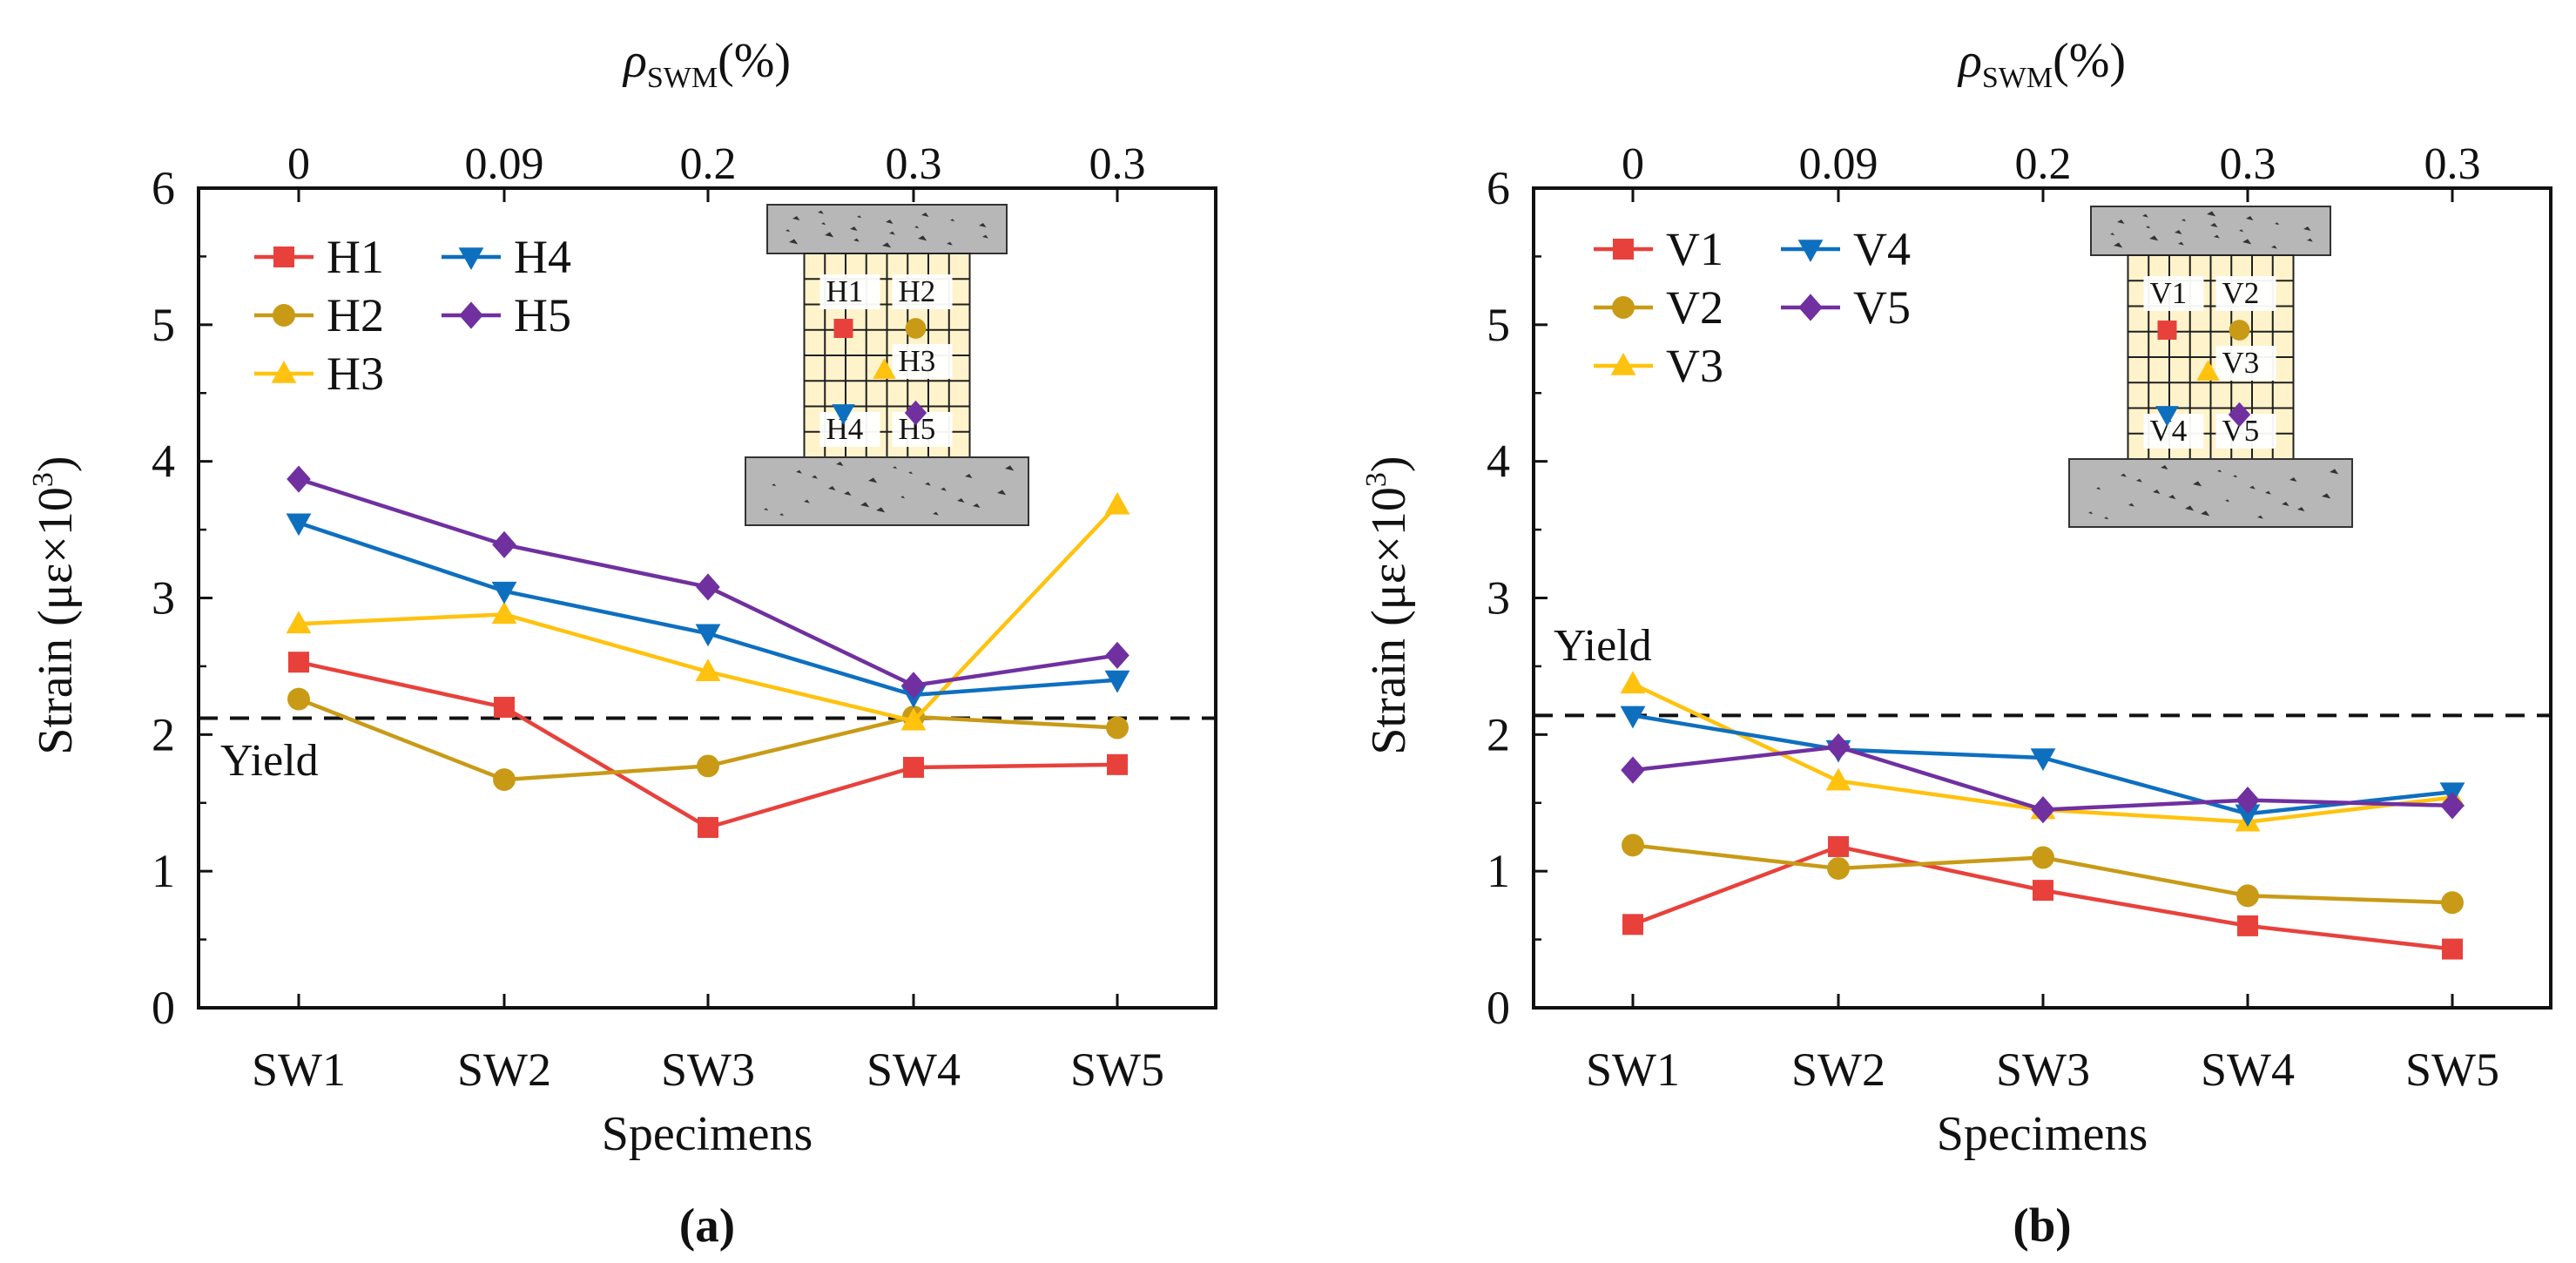 Image resolution: width=2576 pixels, height=1263 pixels. Describe the element at coordinates (319, 374) in the screenshot. I see `legend-entry-h3: H3` at that location.